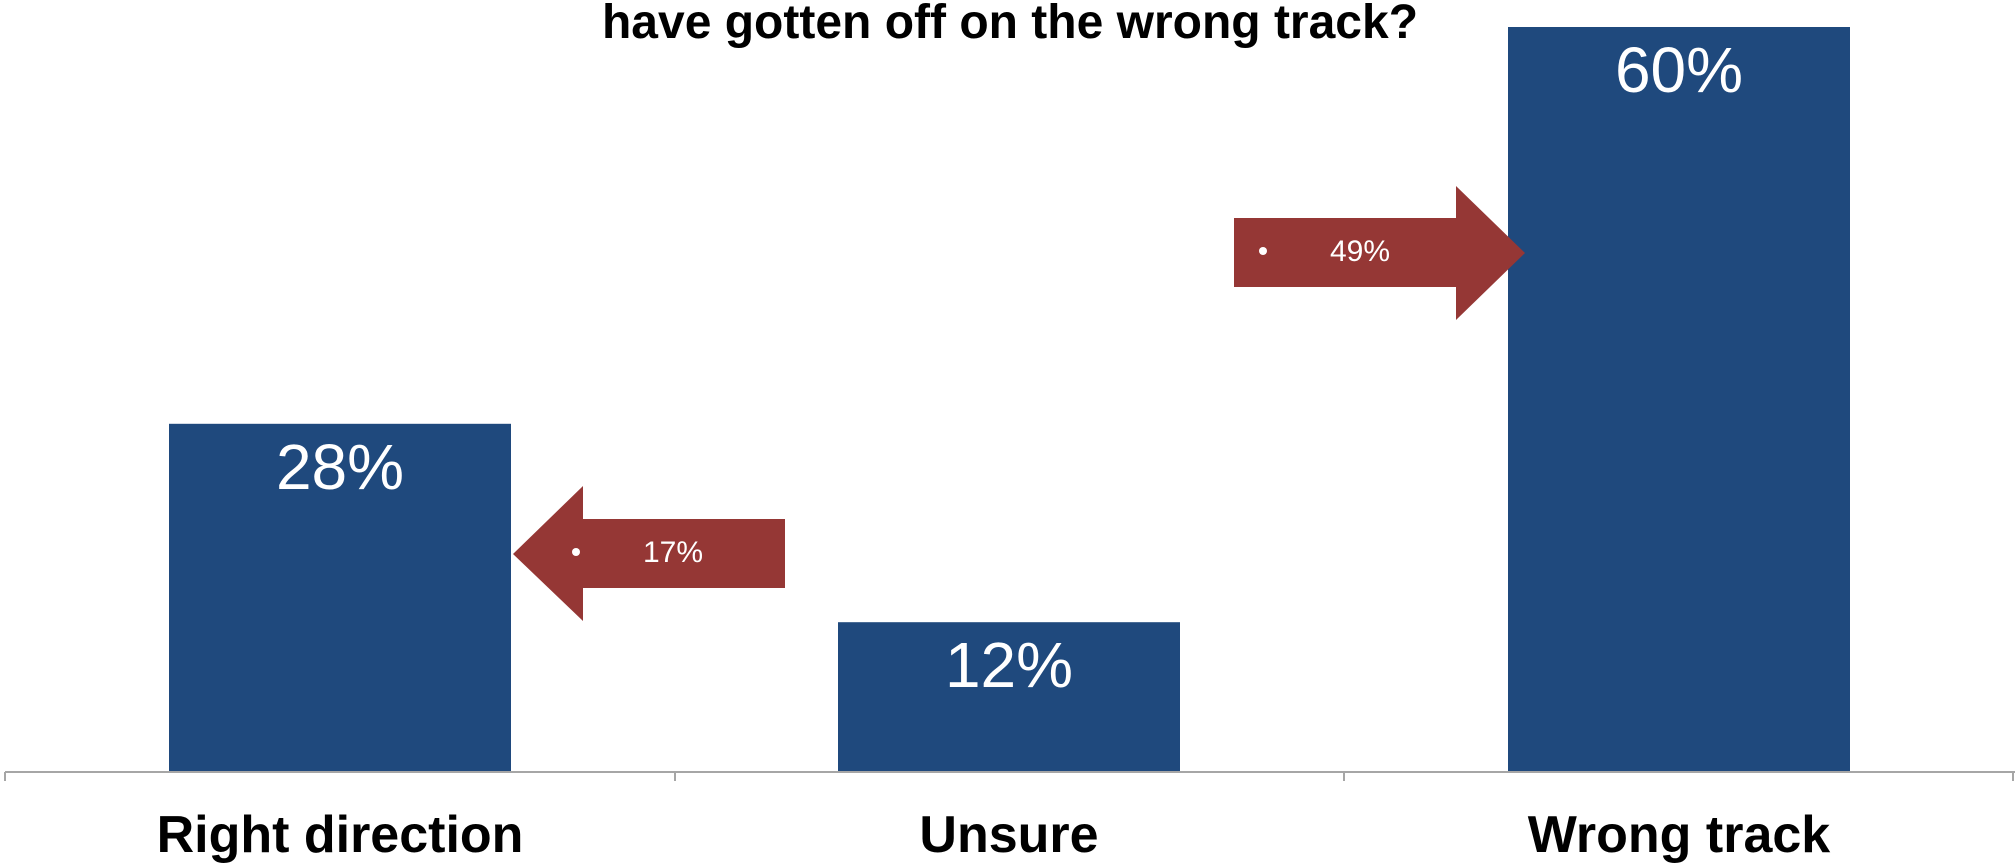 The height and width of the screenshot is (865, 2015). Describe the element at coordinates (1679, 835) in the screenshot. I see `category-label: Wrong track` at that location.